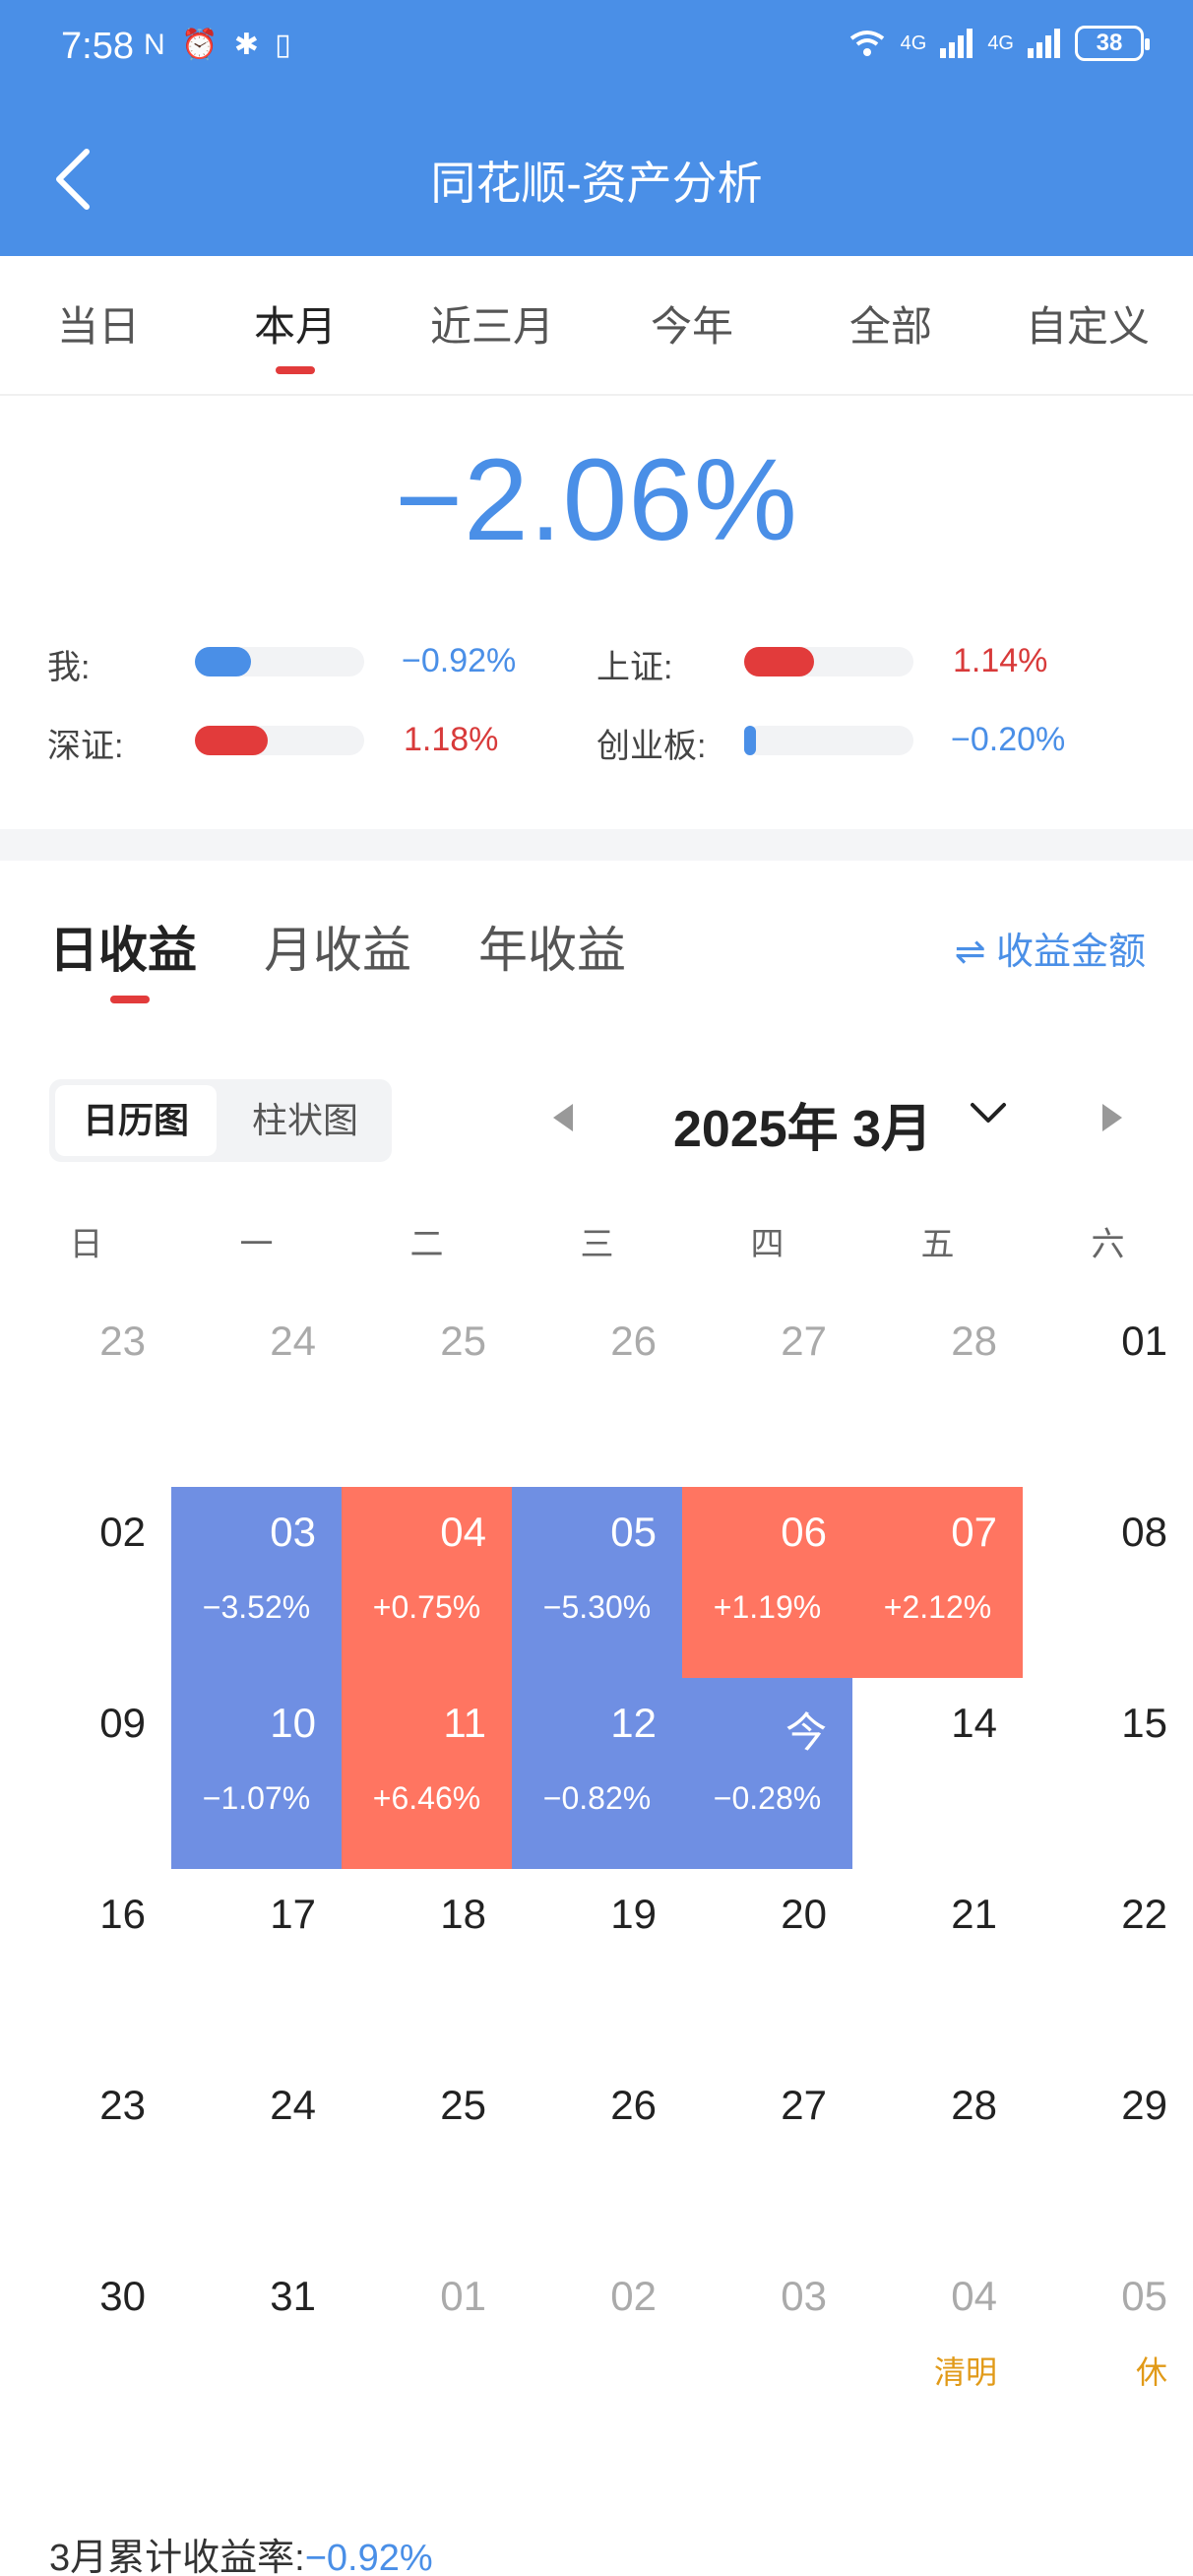 Image resolution: width=1193 pixels, height=2576 pixels. Describe the element at coordinates (988, 1113) in the screenshot. I see `chevron-down-icon` at that location.